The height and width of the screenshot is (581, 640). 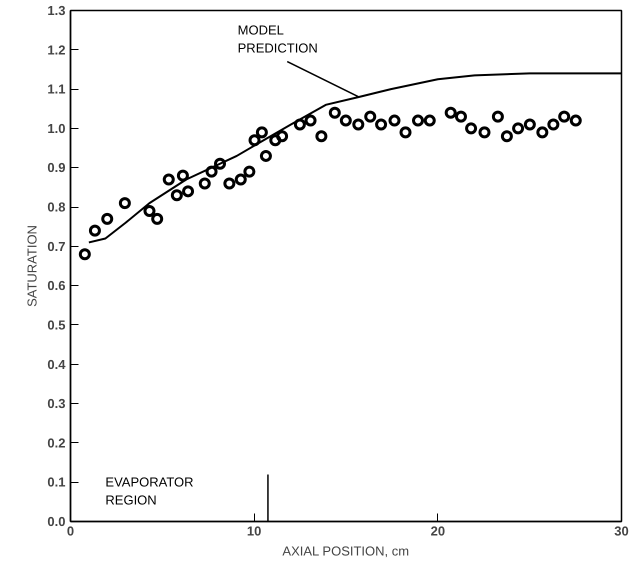 What do you see at coordinates (56, 246) in the screenshot?
I see `y-tick-label: 0.7` at bounding box center [56, 246].